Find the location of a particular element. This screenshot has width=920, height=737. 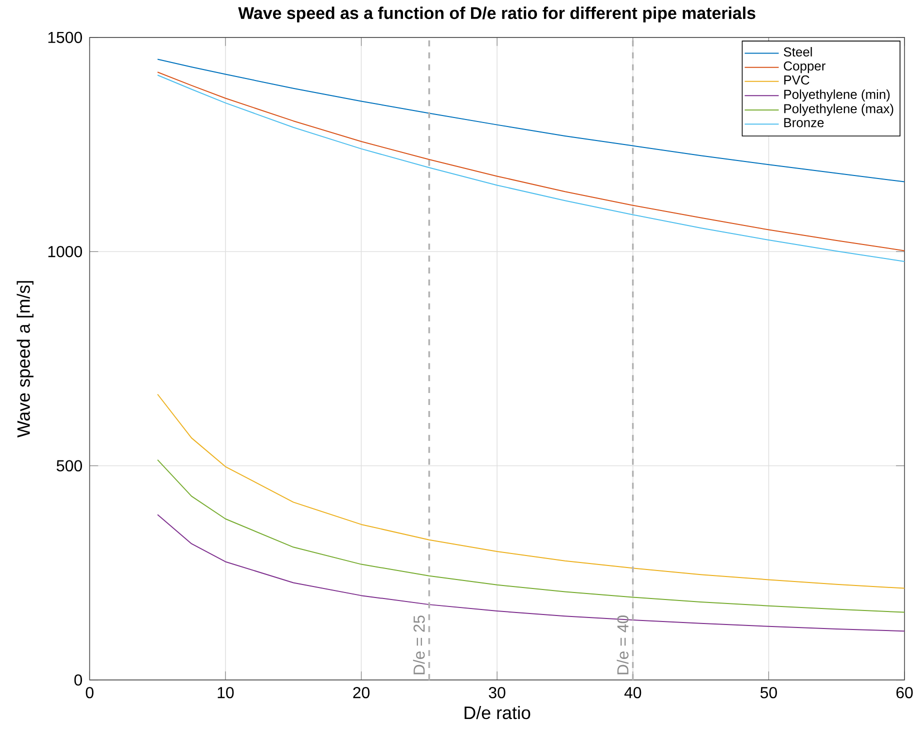

x-tick-label: 50 is located at coordinates (768, 692).